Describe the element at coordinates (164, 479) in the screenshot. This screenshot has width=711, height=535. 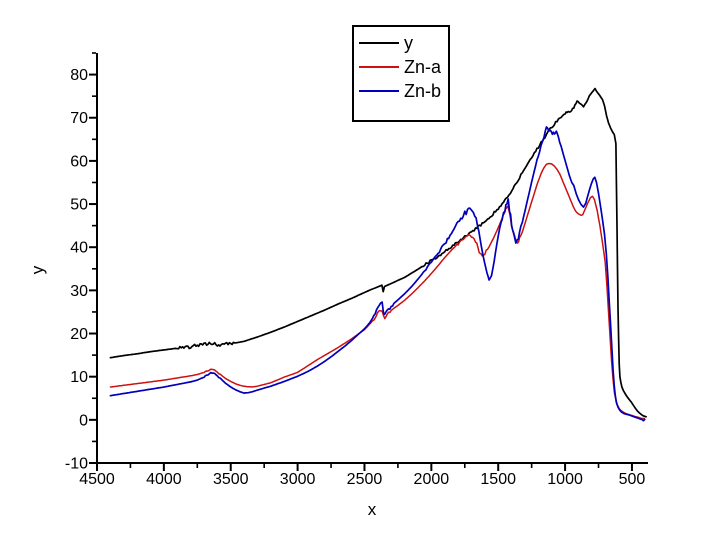
I see `x-tick-label: 4000` at that location.